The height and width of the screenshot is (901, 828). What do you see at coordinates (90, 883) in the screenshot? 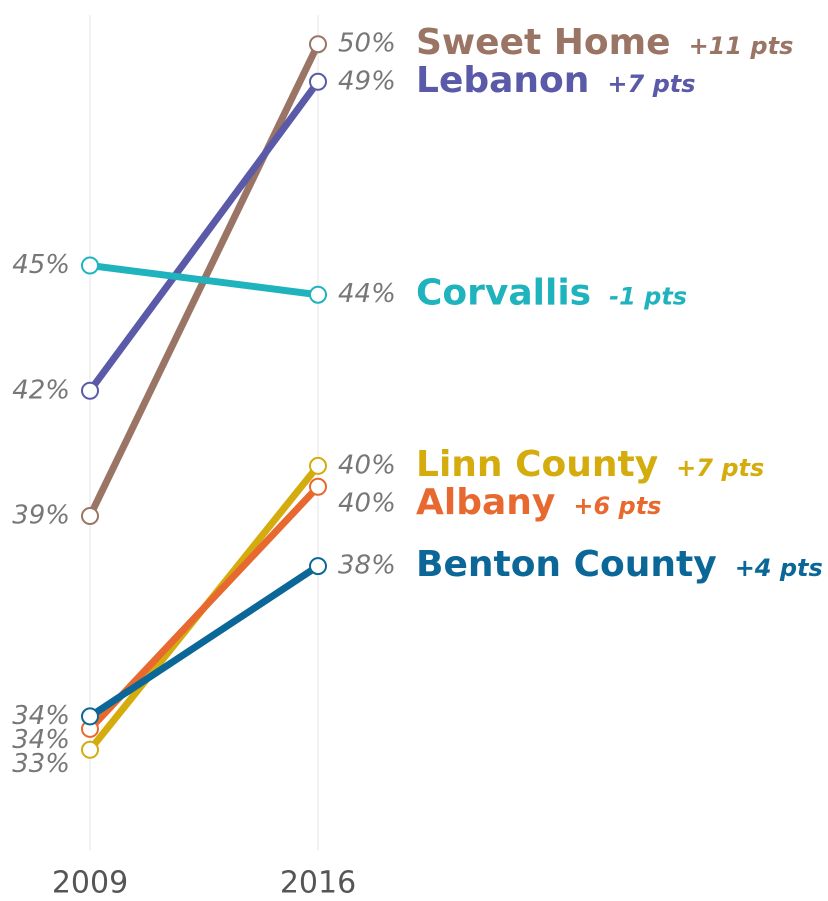
I see `x-tick-label: 2009` at bounding box center [90, 883].